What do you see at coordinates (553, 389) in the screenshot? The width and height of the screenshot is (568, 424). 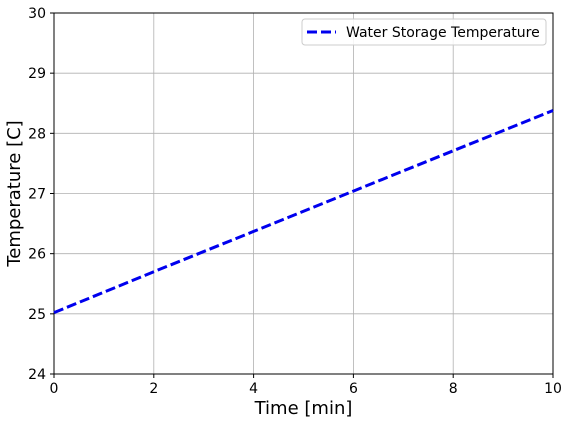 I see `x-tick-label: 10` at bounding box center [553, 389].